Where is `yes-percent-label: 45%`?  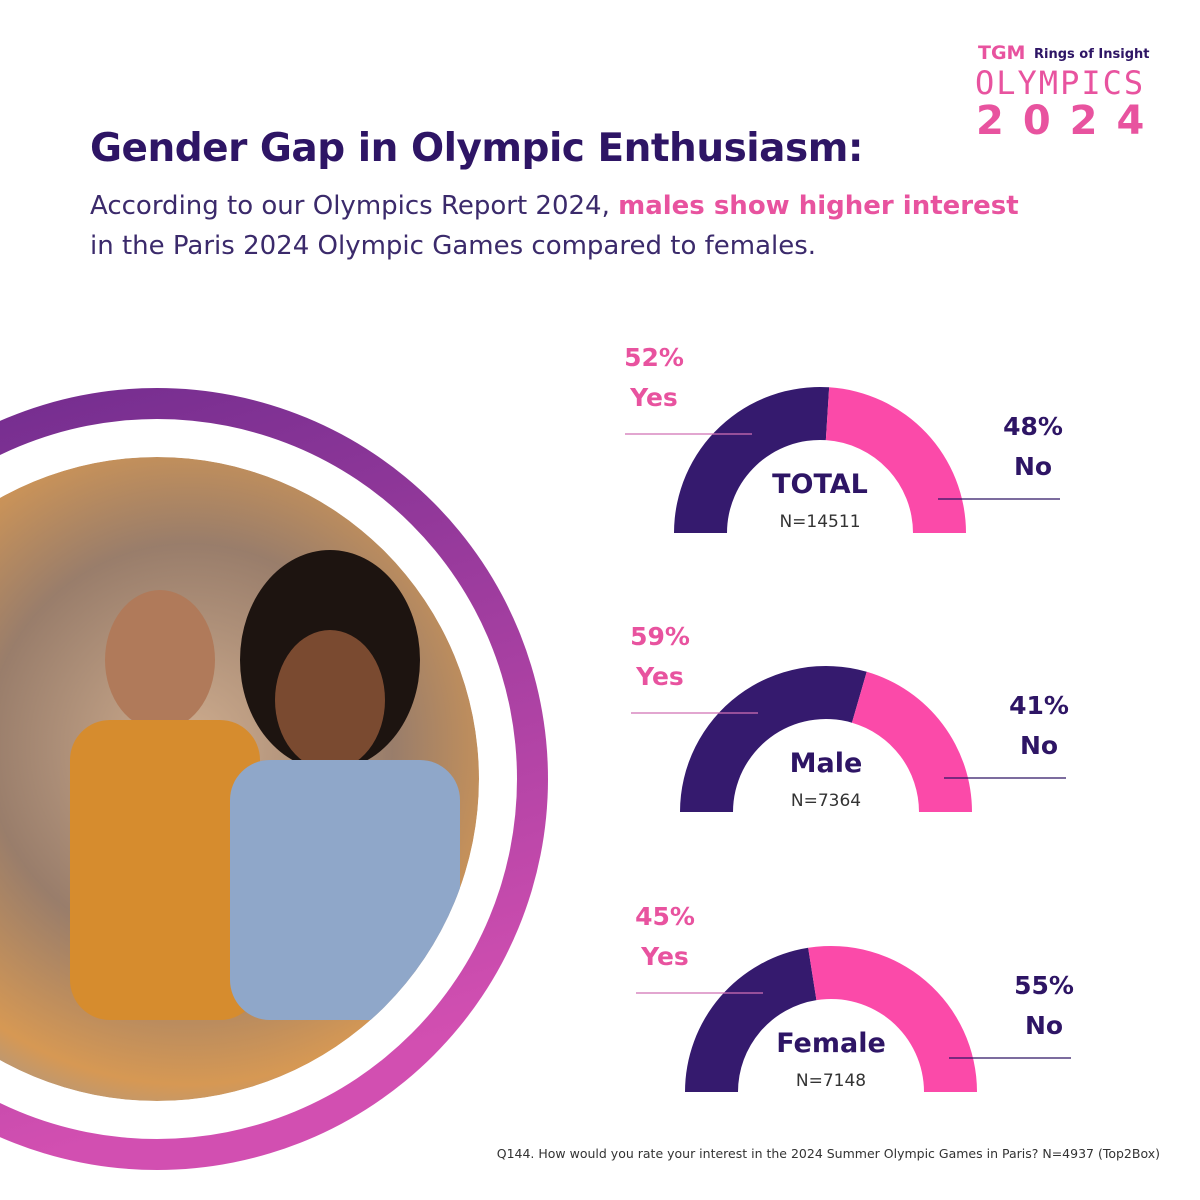
yes-percent-label: 45% is located at coordinates (665, 916).